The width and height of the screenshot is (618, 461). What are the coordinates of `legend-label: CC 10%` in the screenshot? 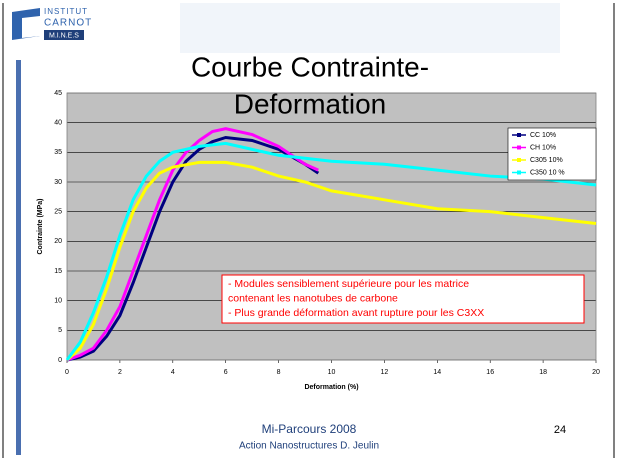 It's located at (543, 135).